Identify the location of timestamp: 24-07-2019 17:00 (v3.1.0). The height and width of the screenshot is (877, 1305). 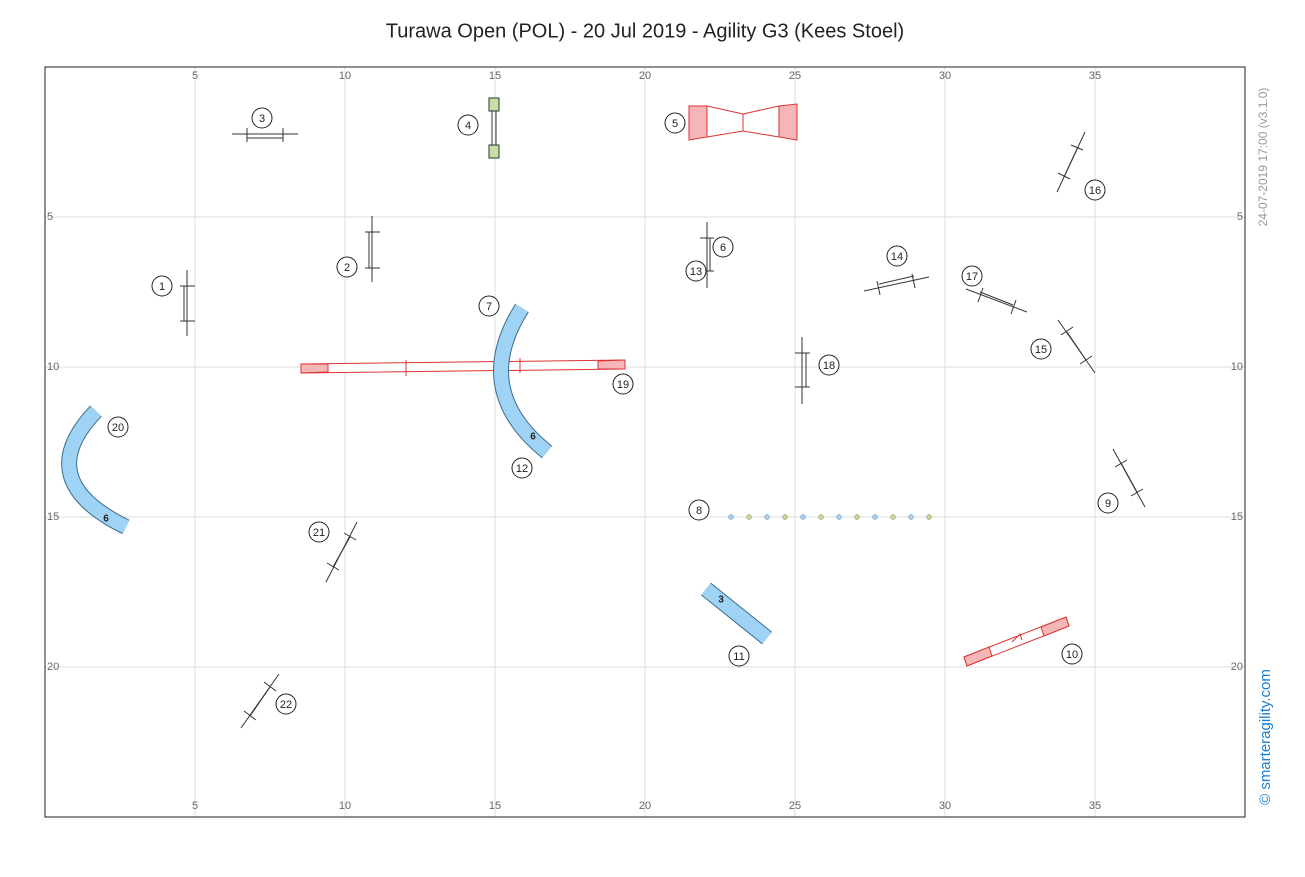
(1263, 157).